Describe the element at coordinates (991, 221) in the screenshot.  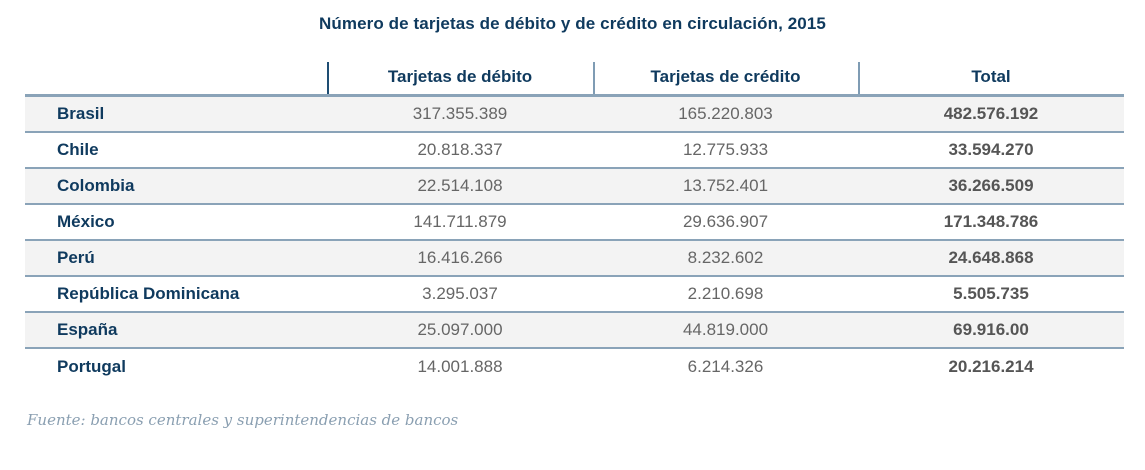
I see `total-cell: 171.348.786` at that location.